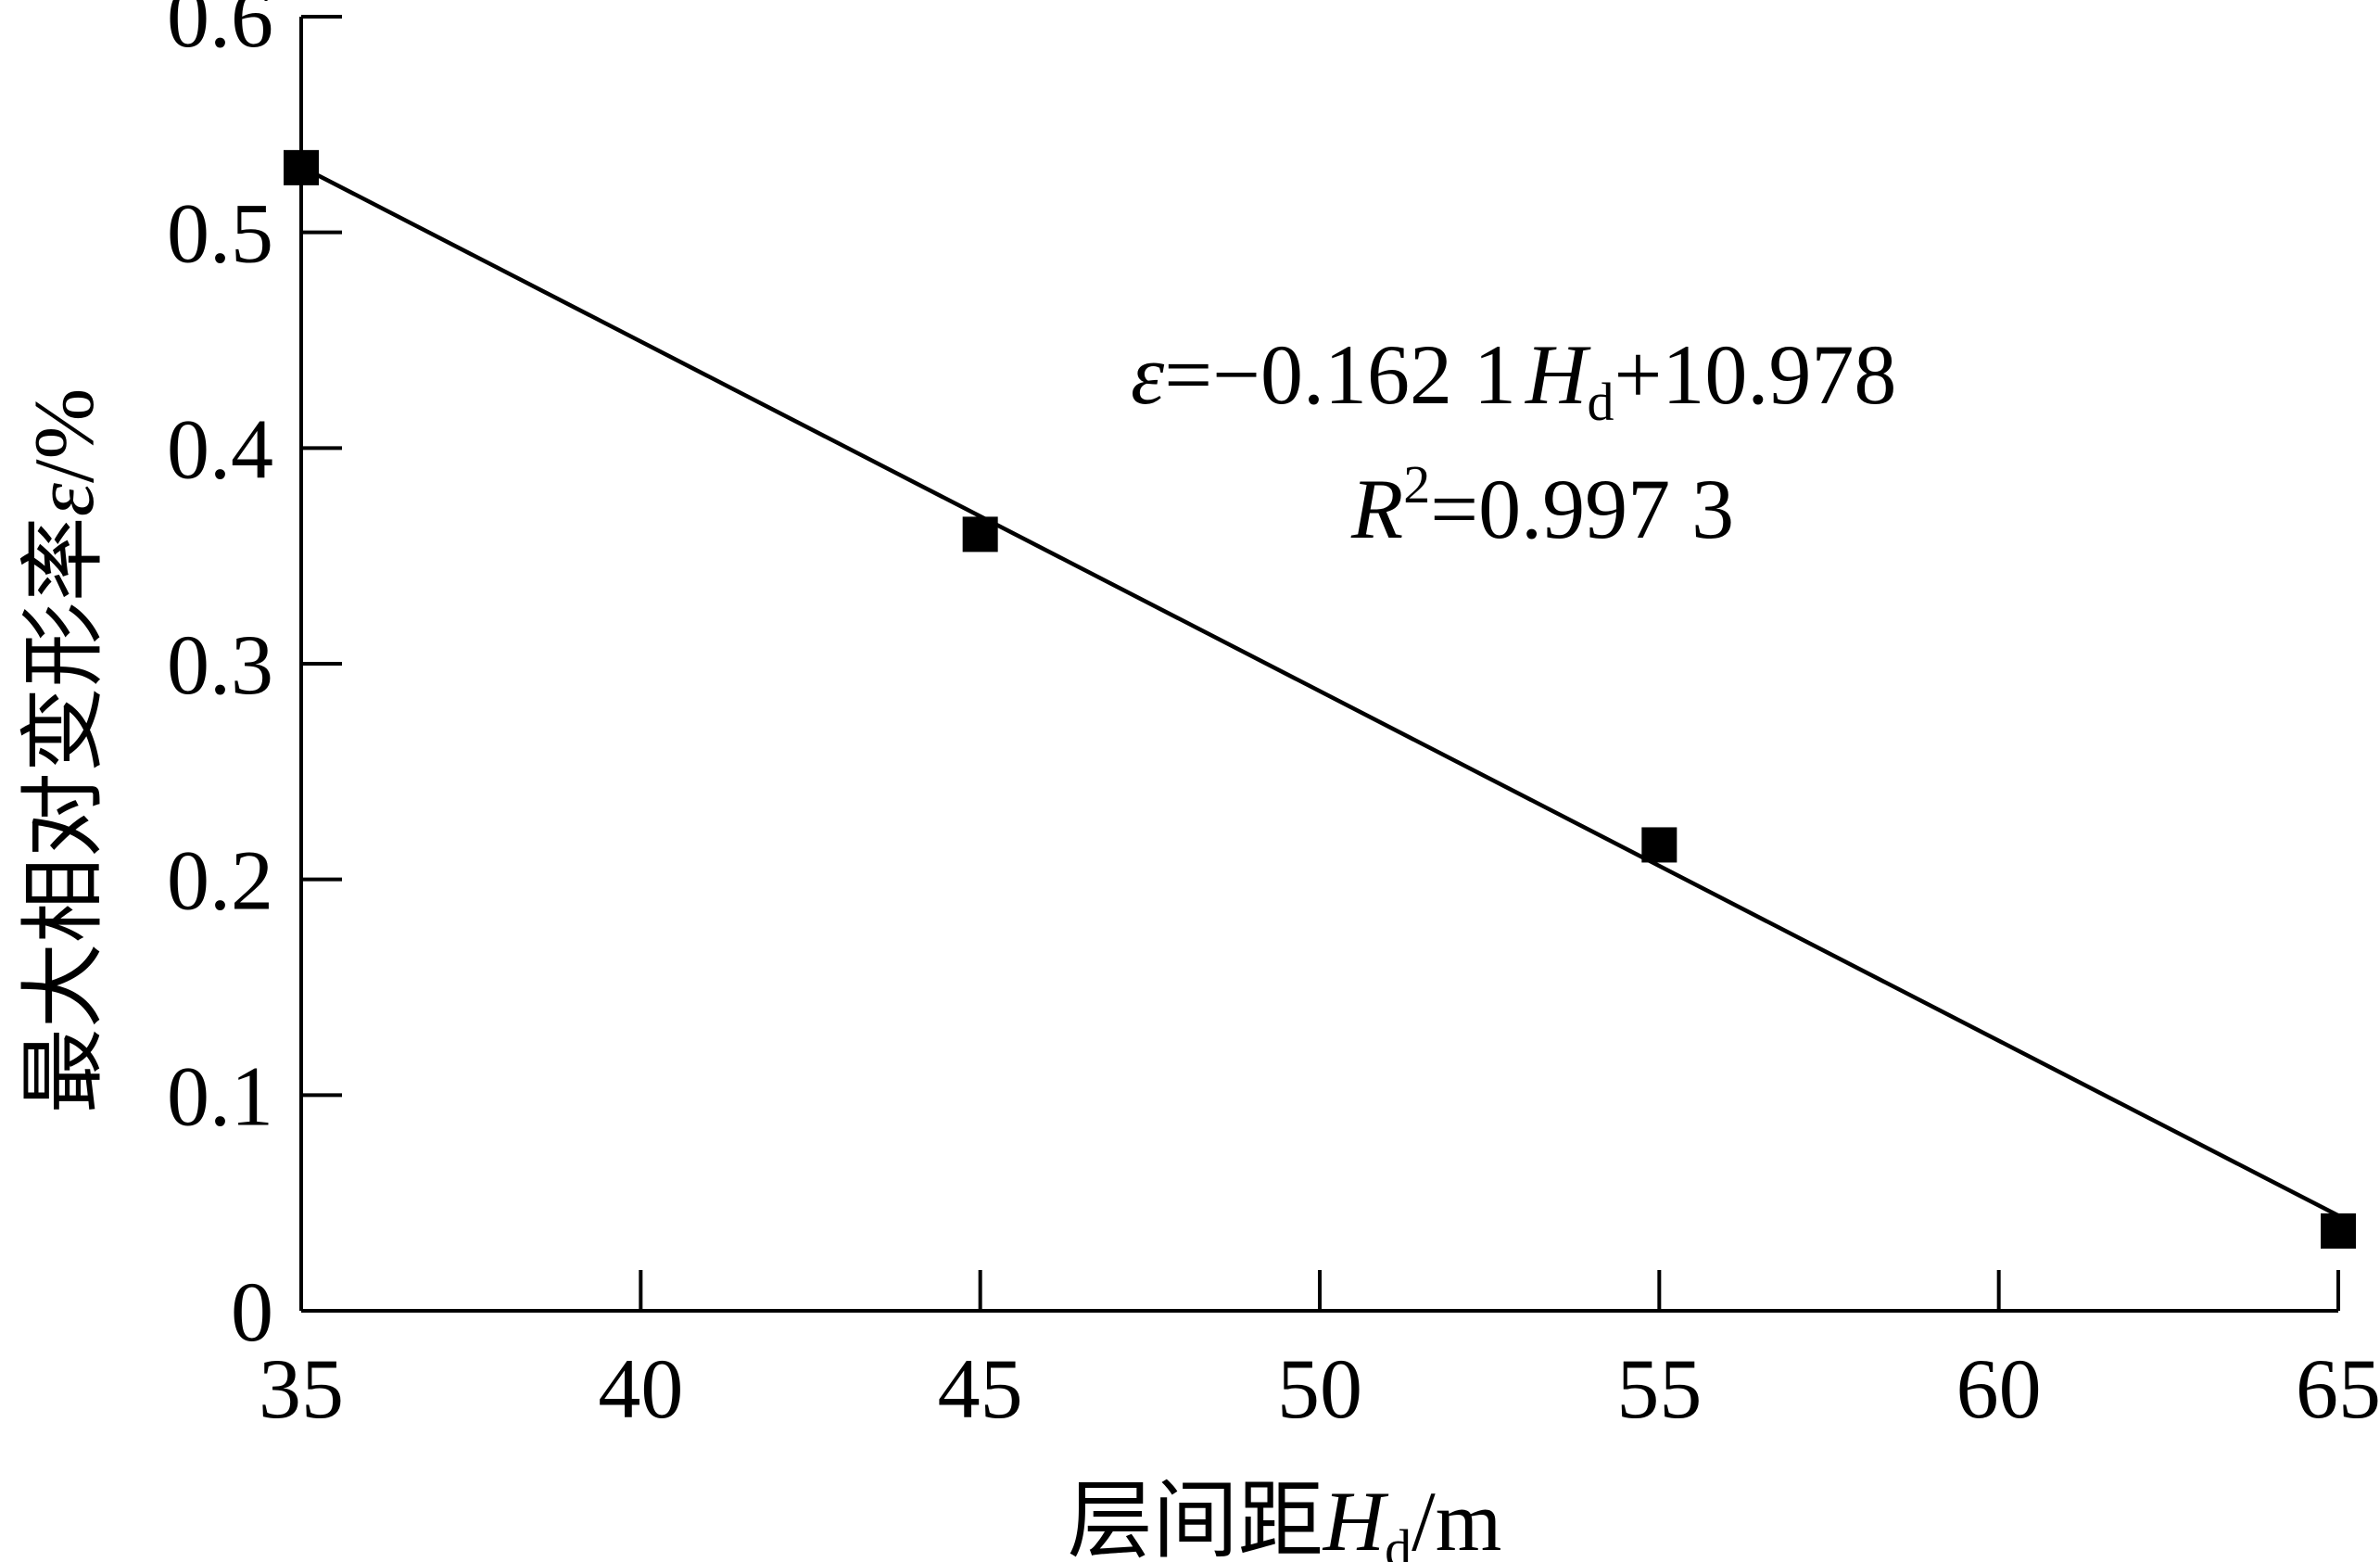 This screenshot has width=2380, height=1562. Describe the element at coordinates (220, 664) in the screenshot. I see `y-tick-label: 0.3` at that location.